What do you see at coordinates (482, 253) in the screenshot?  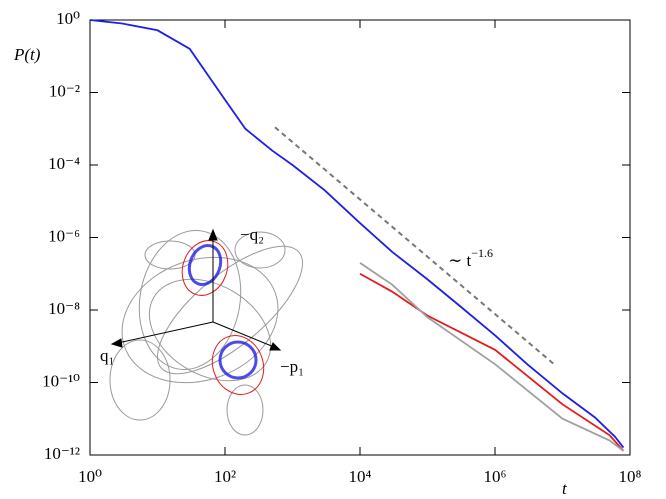 I see `annotation-exponent: −1.6` at bounding box center [482, 253].